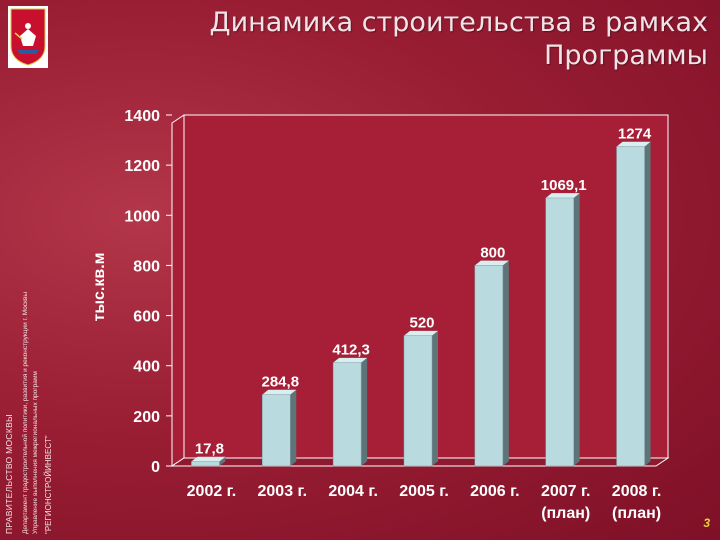 The image size is (720, 540). I want to click on bar-value-label: 412,3, so click(351, 350).